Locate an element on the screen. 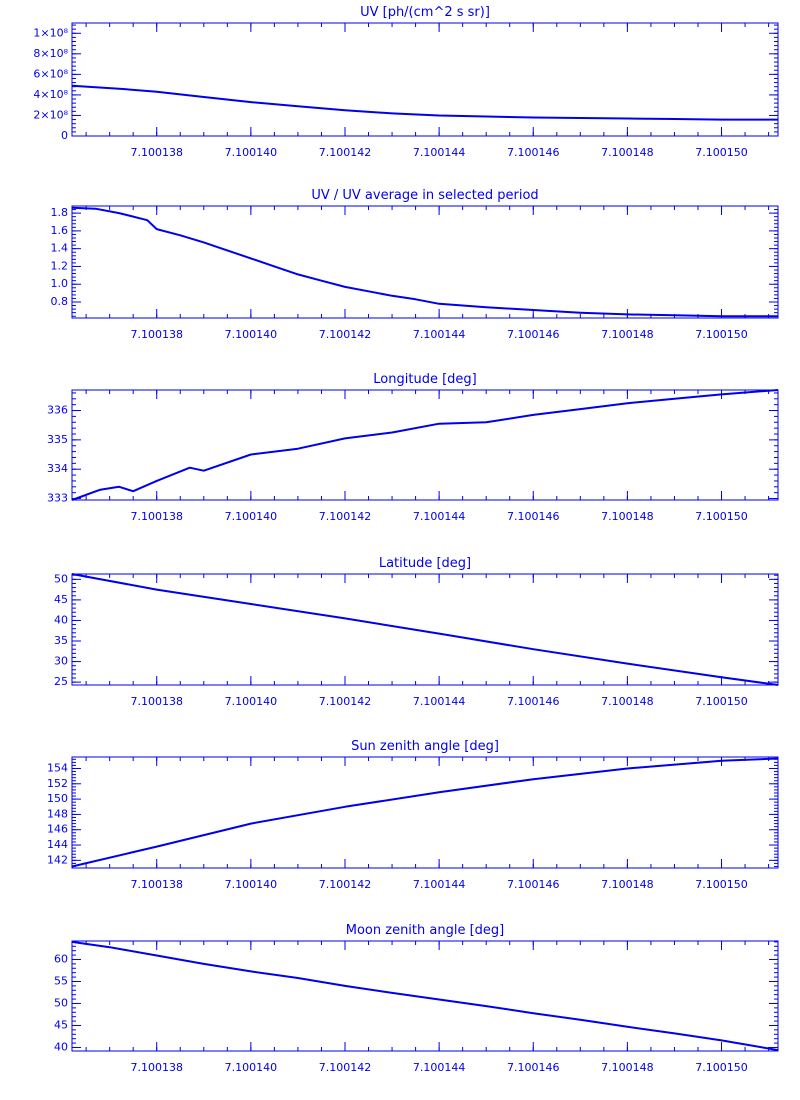 The image size is (800, 1100). y-tick-label: 35 is located at coordinates (61, 640).